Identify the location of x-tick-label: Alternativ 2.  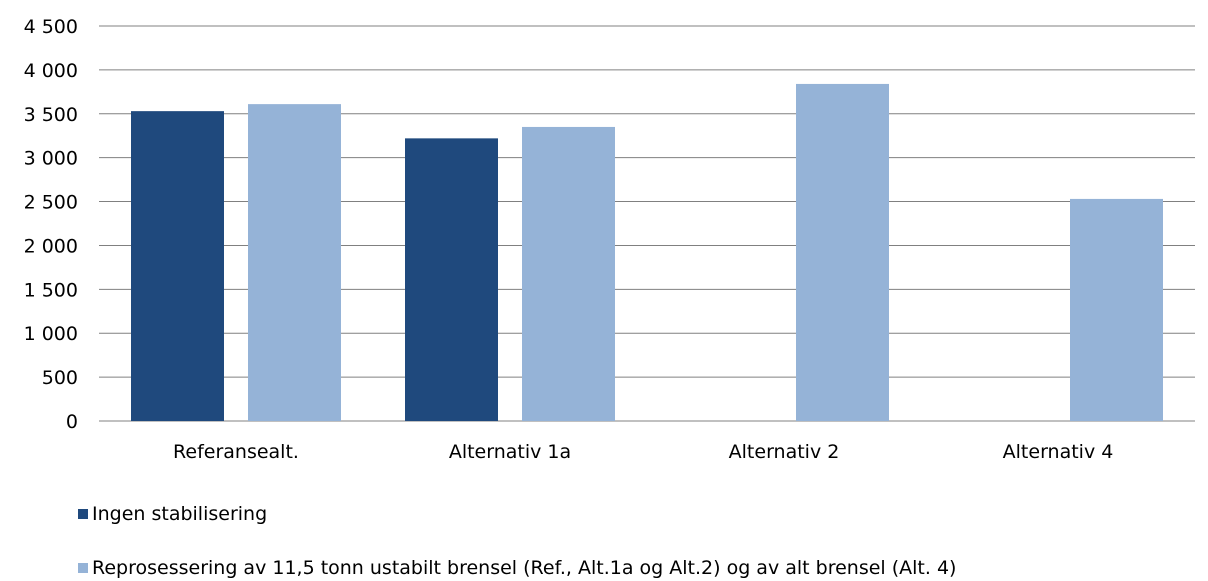
(784, 452).